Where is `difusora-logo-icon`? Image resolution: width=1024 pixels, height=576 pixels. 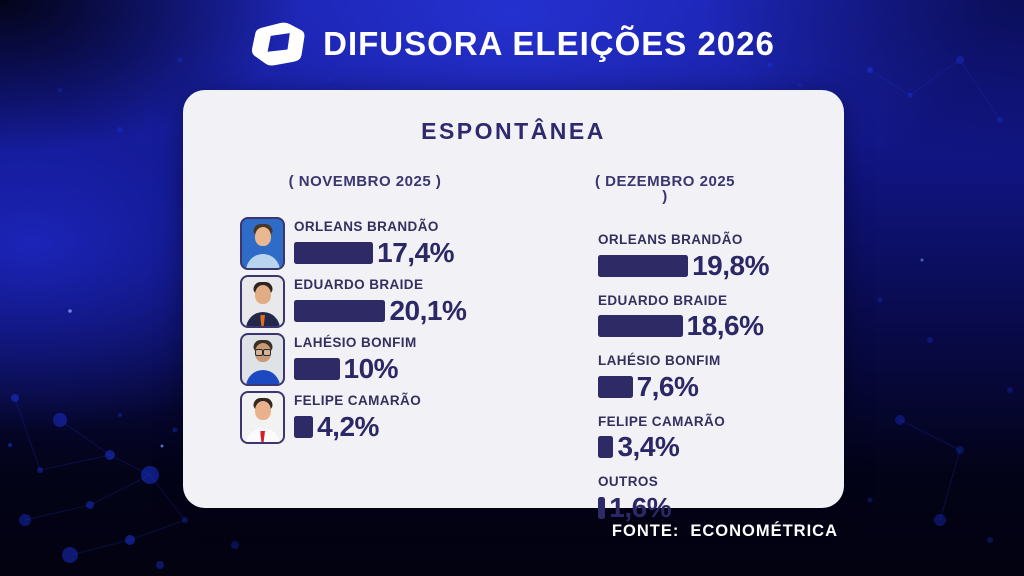
difusora-logo-icon is located at coordinates (278, 44).